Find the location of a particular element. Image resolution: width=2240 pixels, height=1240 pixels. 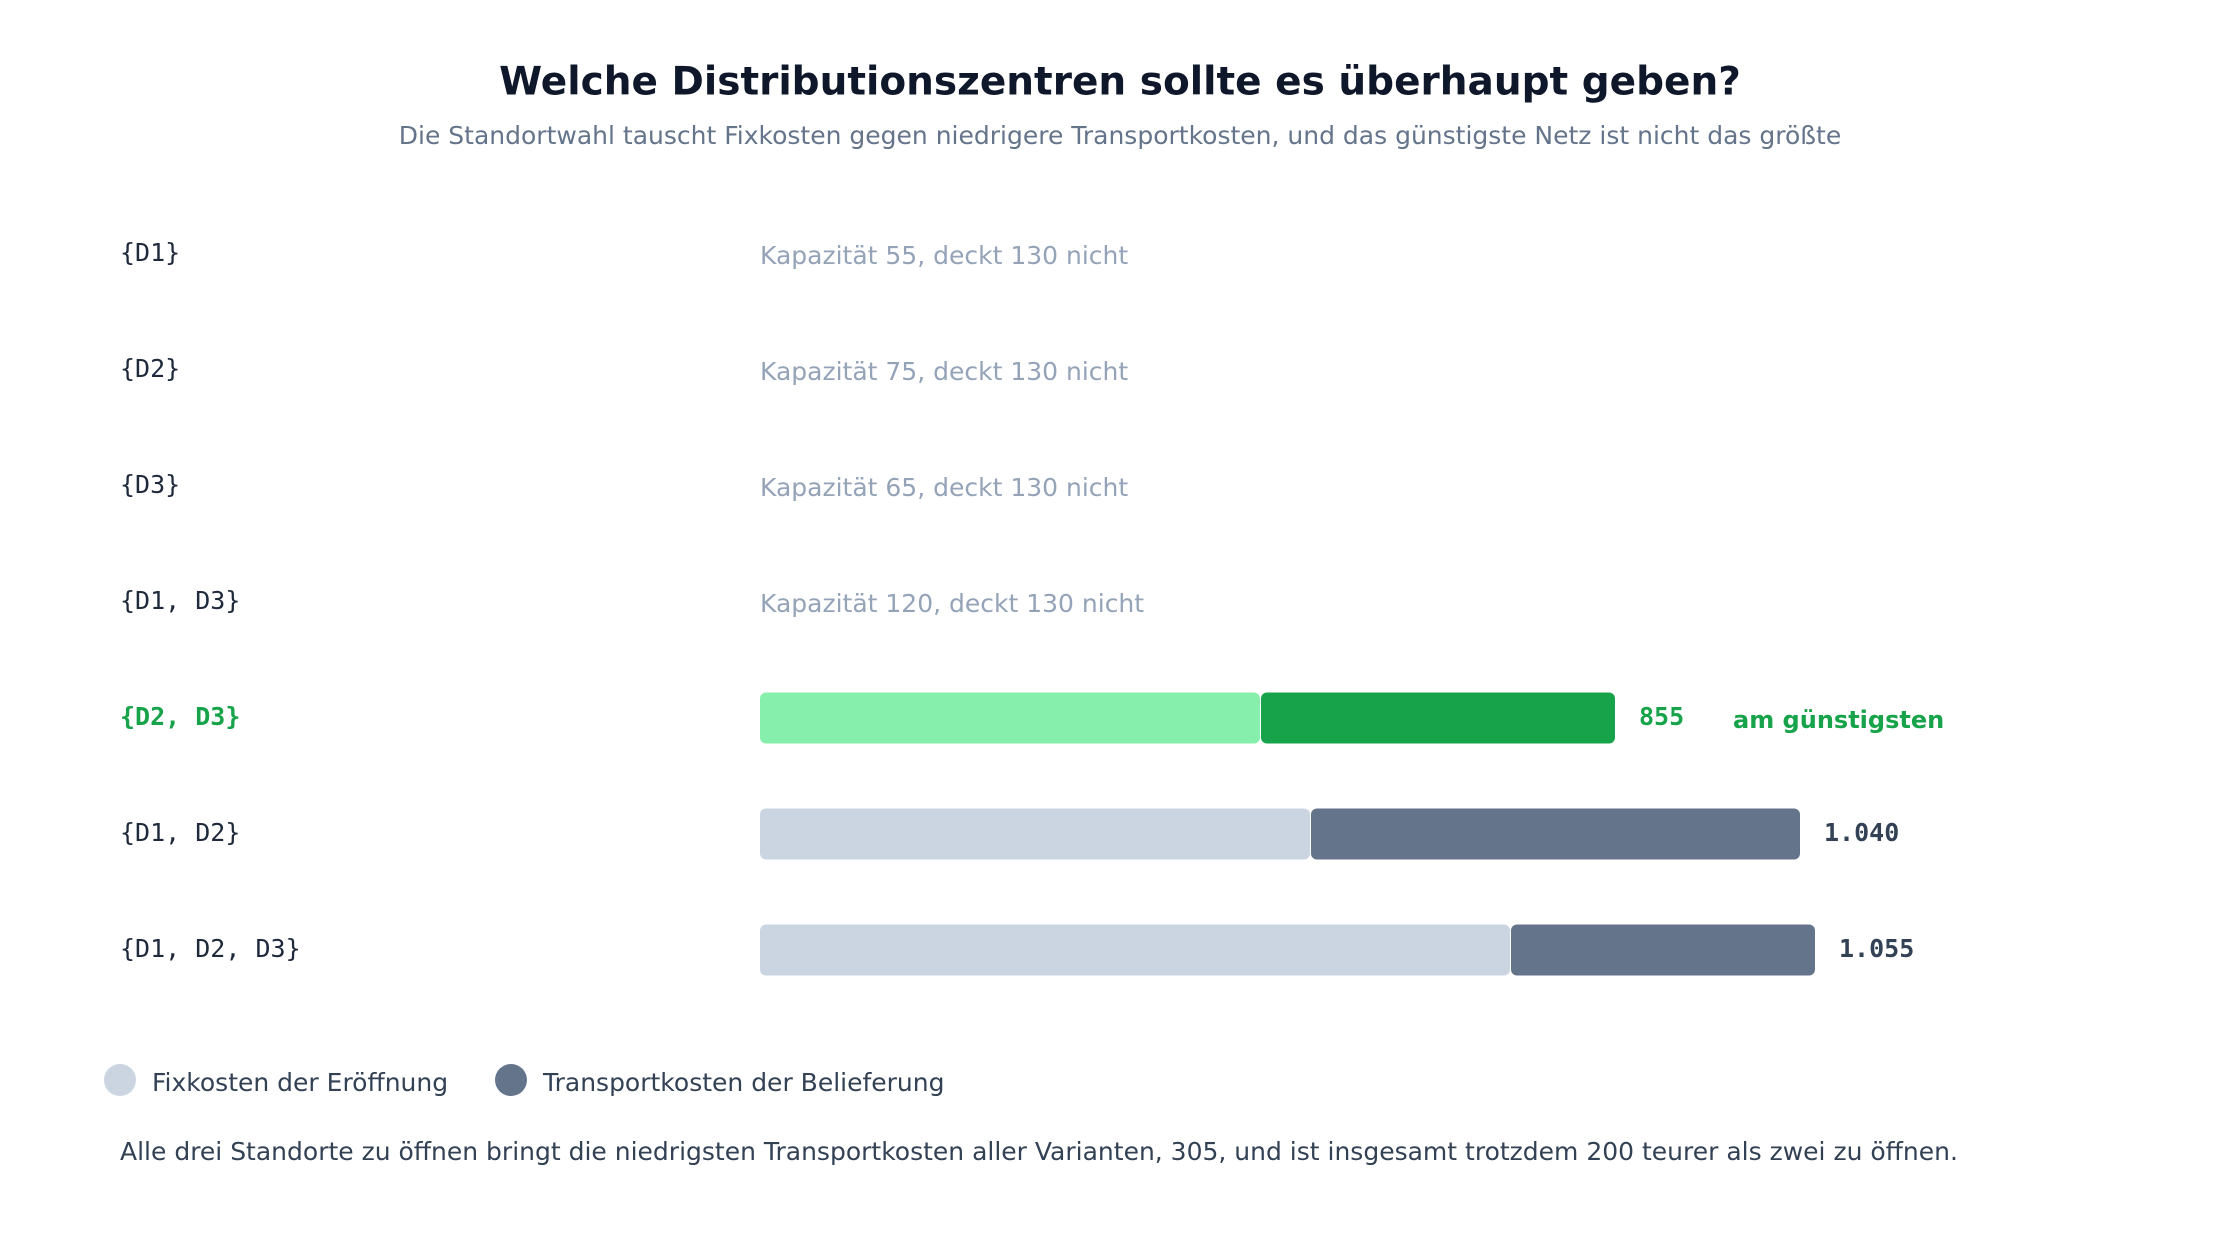

total-label: 855 is located at coordinates (1661, 716).